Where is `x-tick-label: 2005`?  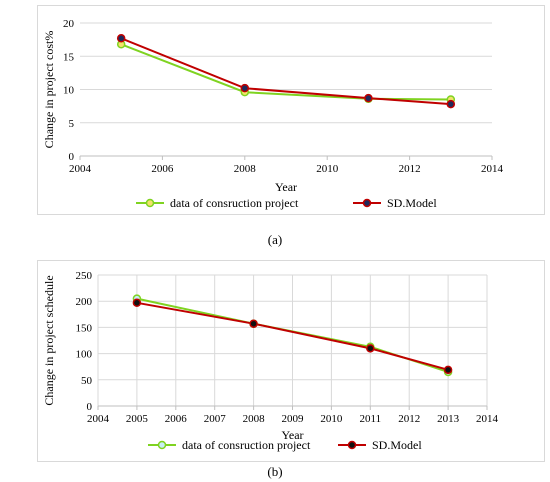 x-tick-label: 2005 is located at coordinates (137, 419).